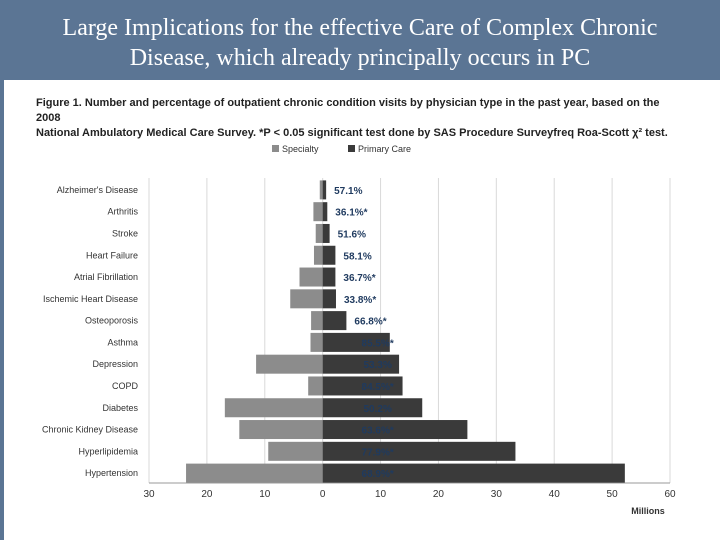 This screenshot has height=540, width=720. Describe the element at coordinates (648, 511) in the screenshot. I see `x-axis-title: Millions` at that location.